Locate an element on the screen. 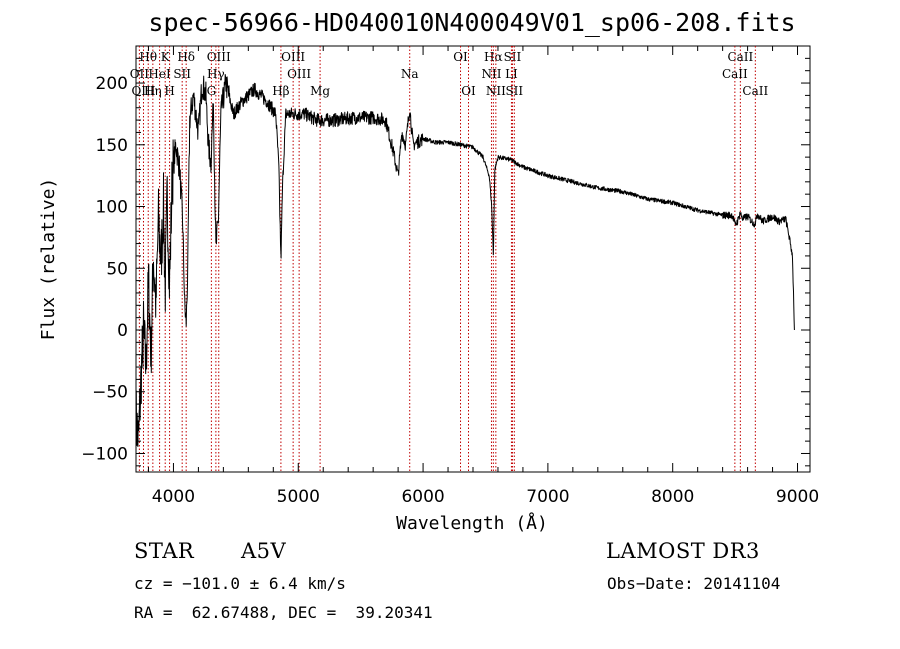  x-tick-label-0: 4000 is located at coordinates (173, 497).